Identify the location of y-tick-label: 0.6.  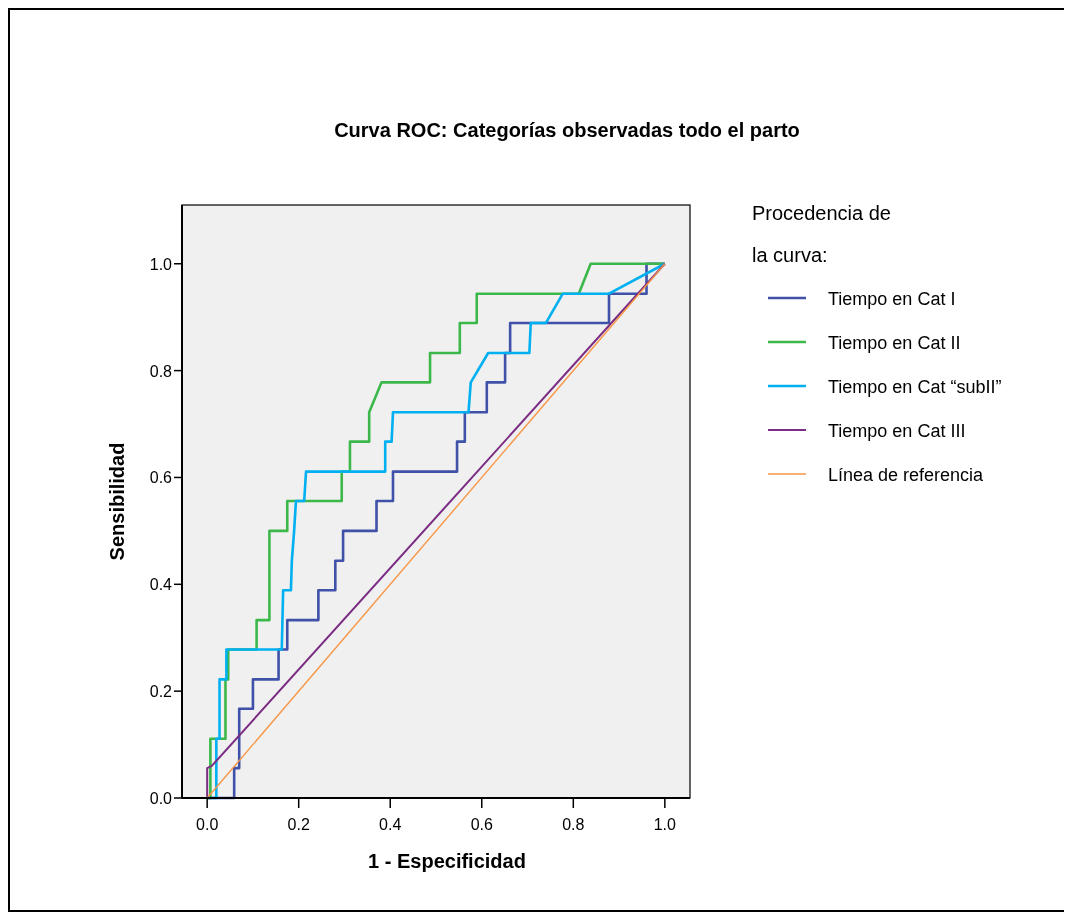
(161, 478).